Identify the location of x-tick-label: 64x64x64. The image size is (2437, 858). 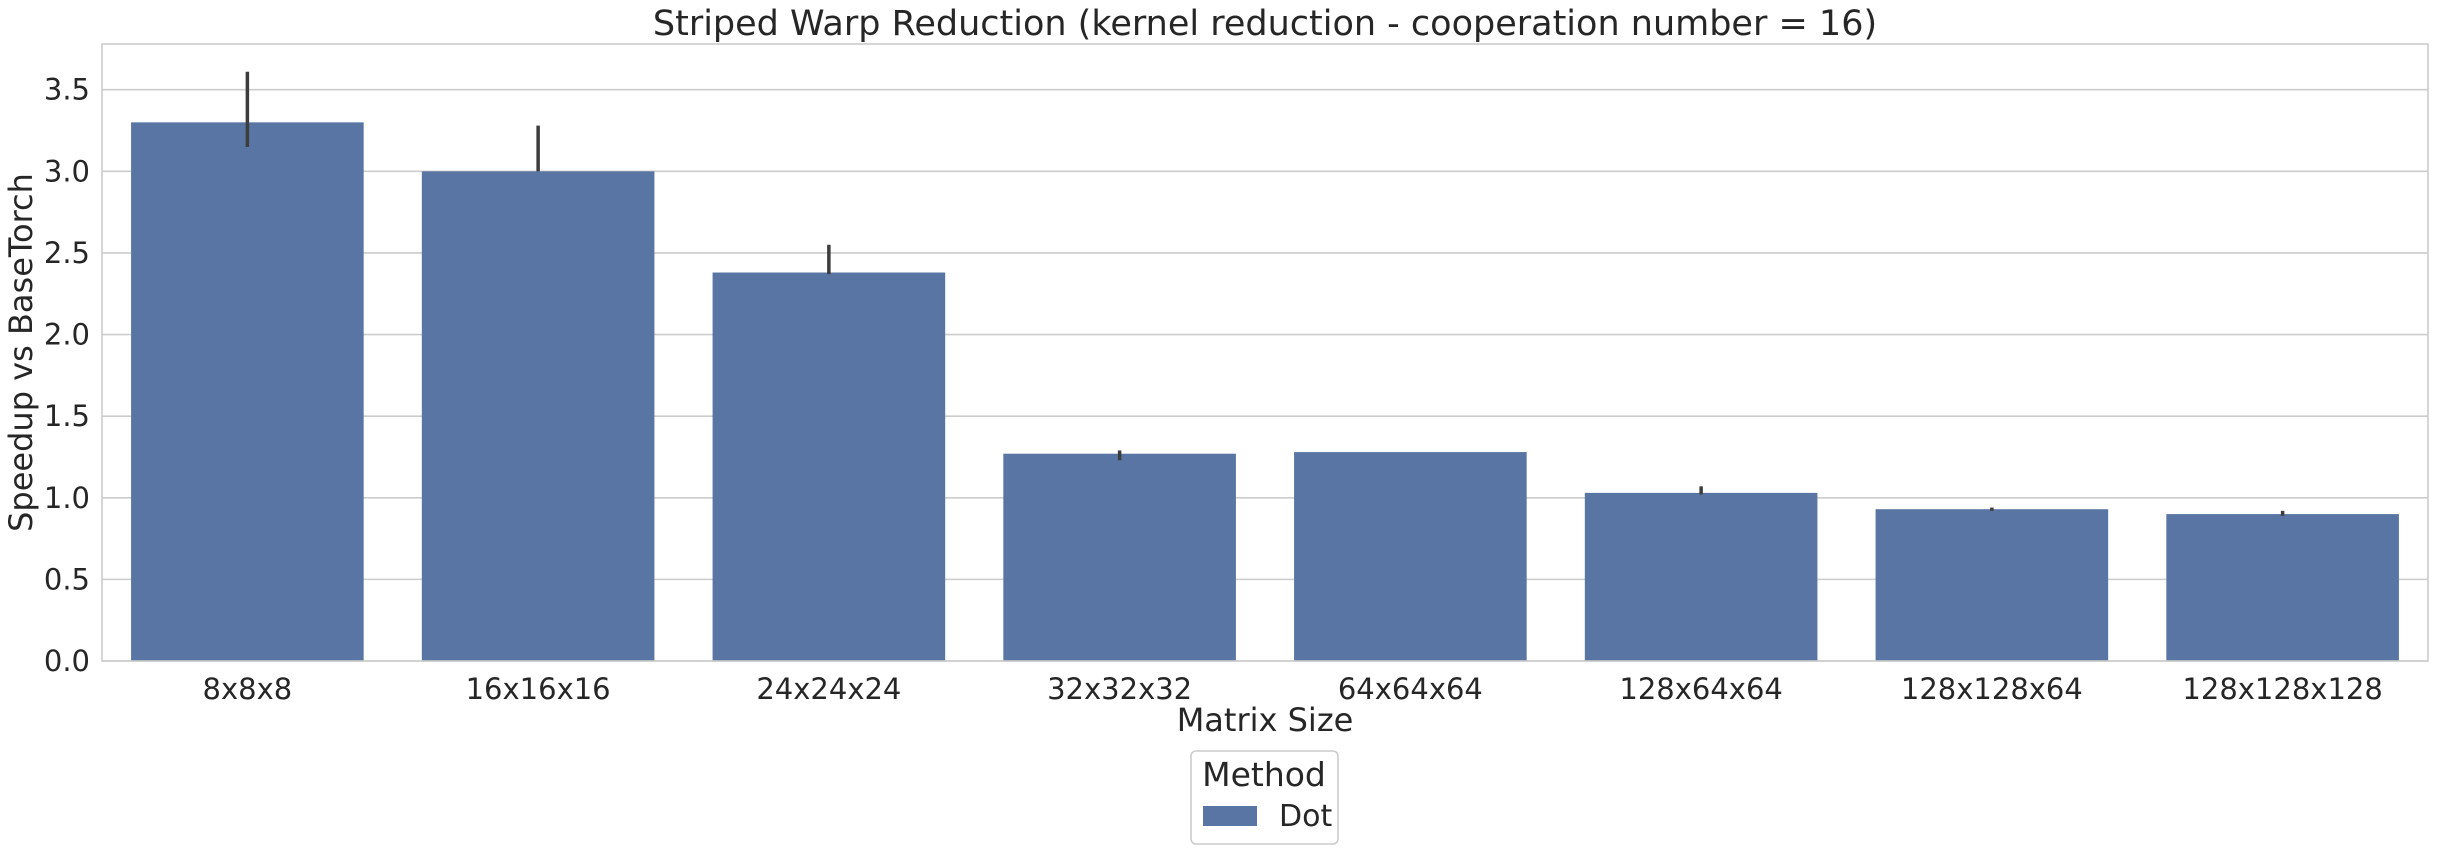
(1410, 689).